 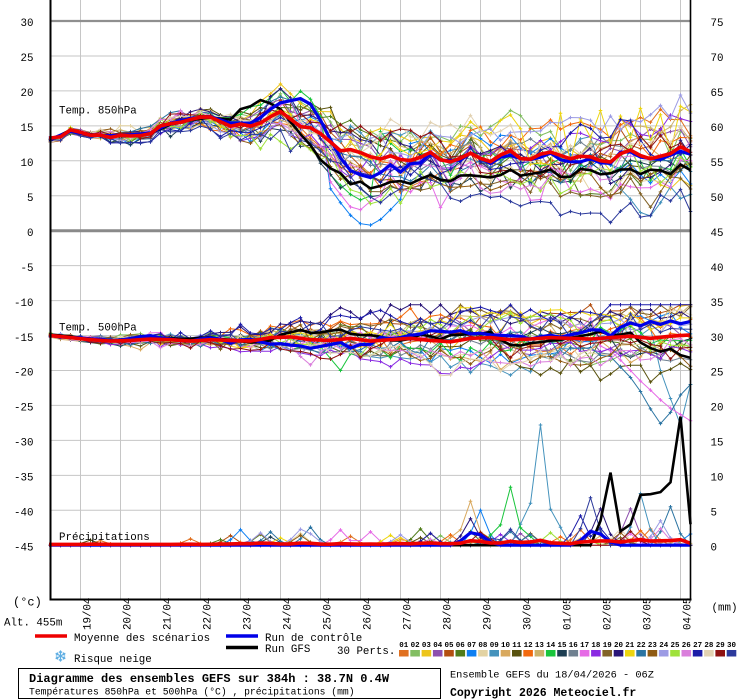 I want to click on svg-text: 01/05, so click(x=569, y=614).